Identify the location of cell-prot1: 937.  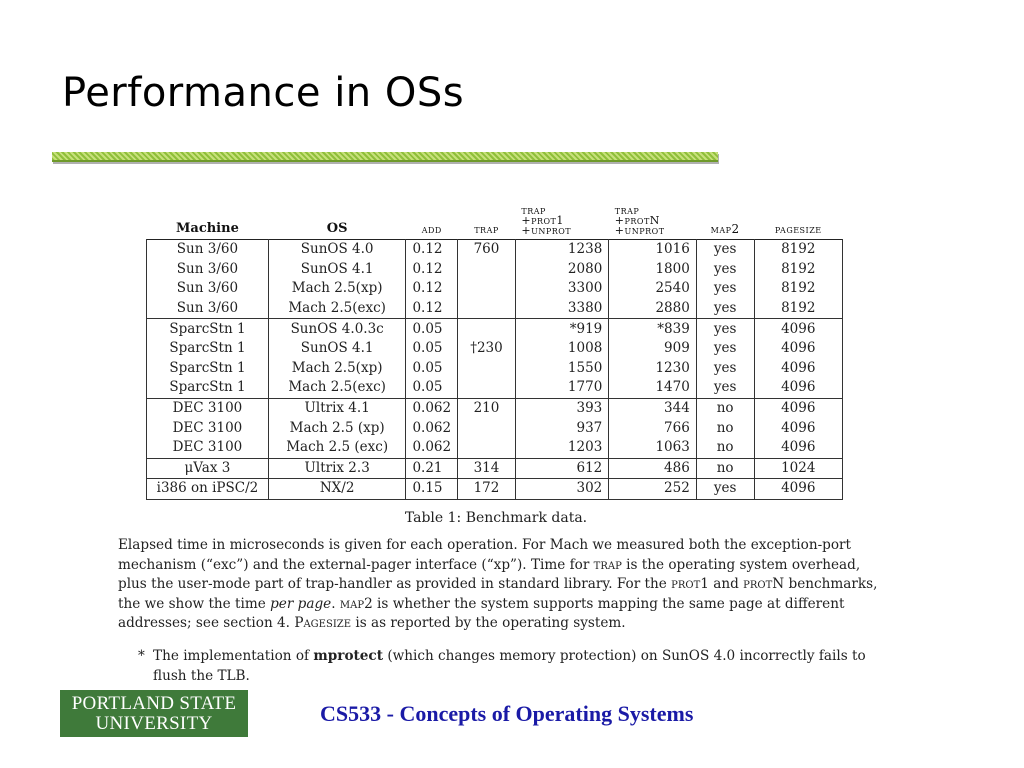
(562, 428).